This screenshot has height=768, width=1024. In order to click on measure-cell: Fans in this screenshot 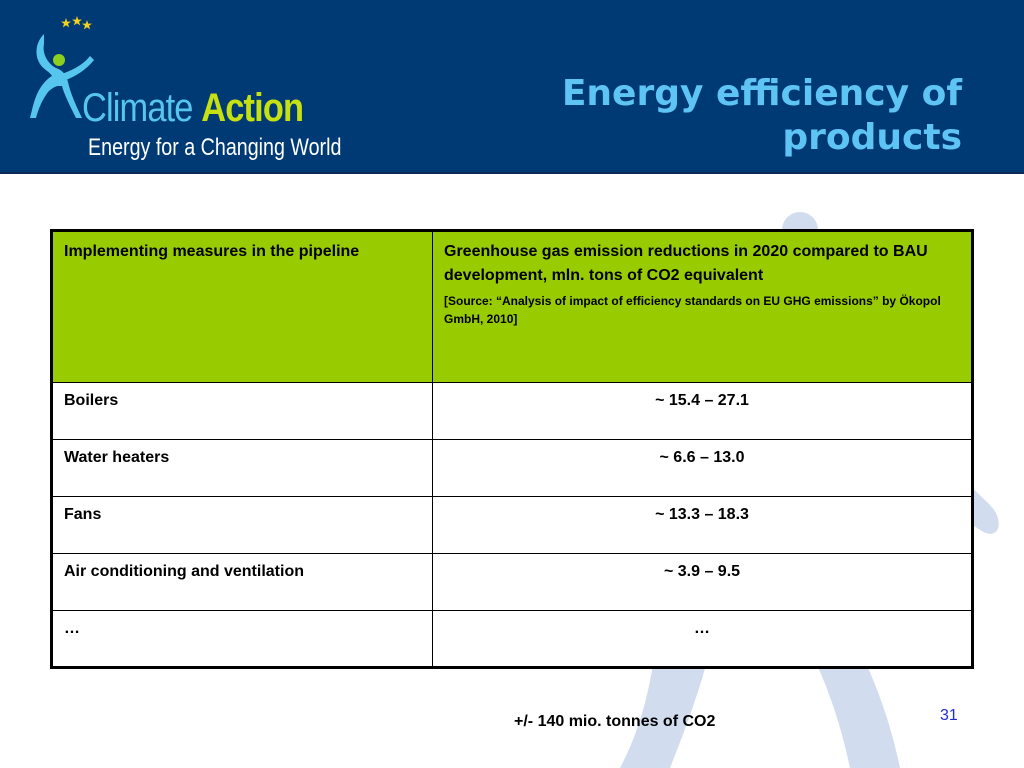, I will do `click(242, 525)`.